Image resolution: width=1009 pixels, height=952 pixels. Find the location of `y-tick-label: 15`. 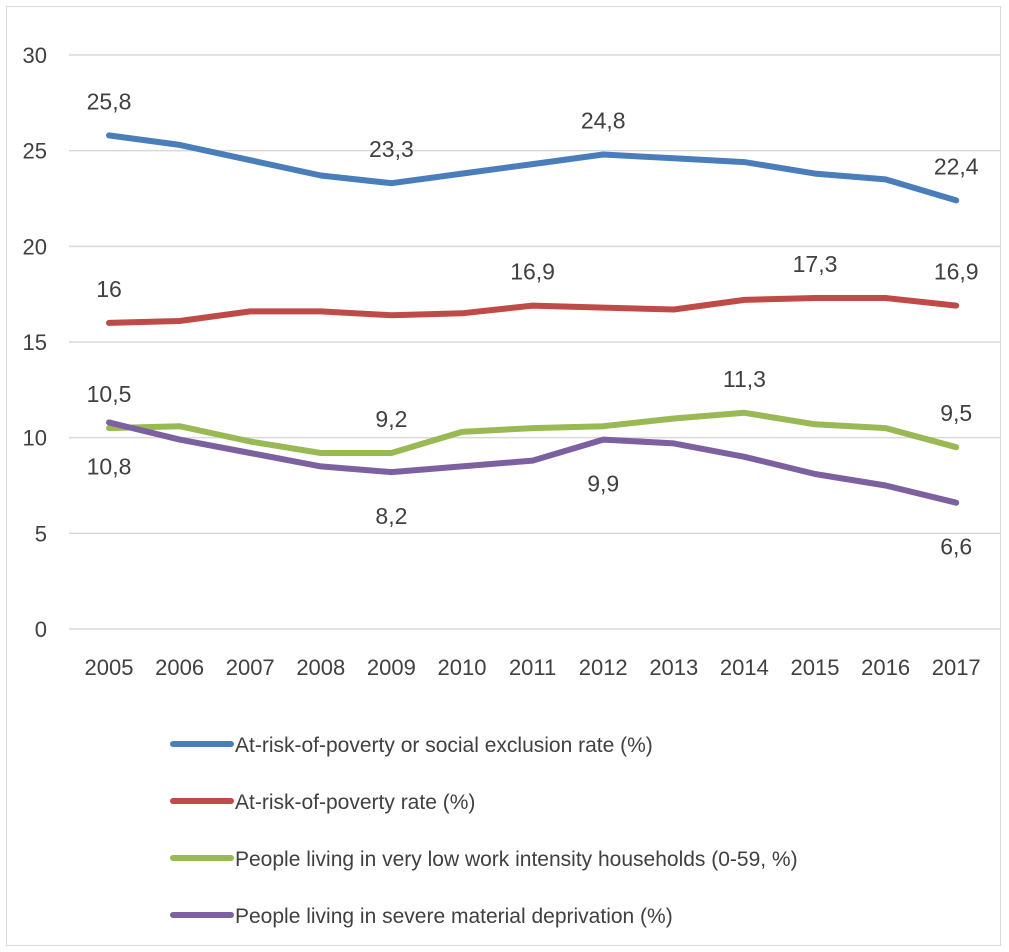

y-tick-label: 15 is located at coordinates (35, 342).